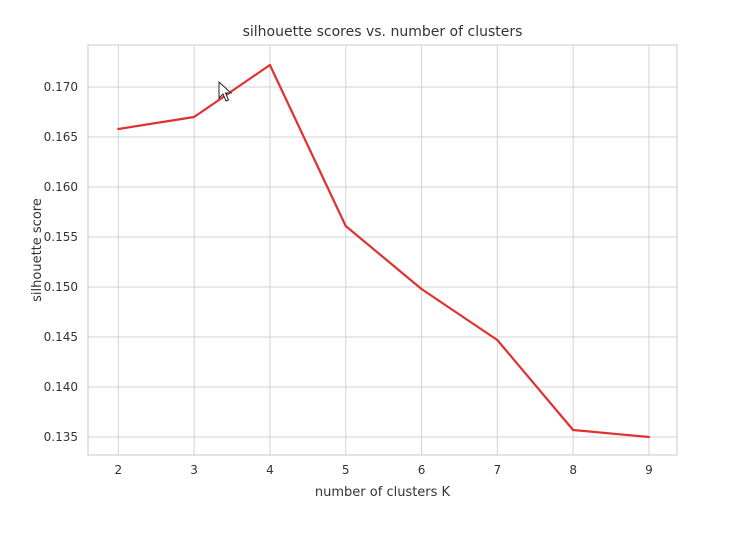 The width and height of the screenshot is (740, 541). What do you see at coordinates (61, 262) in the screenshot?
I see `y-axis-ticks: 0.135 0.140 0.145 0.150 0.155 0.160 0.165 0.170` at bounding box center [61, 262].